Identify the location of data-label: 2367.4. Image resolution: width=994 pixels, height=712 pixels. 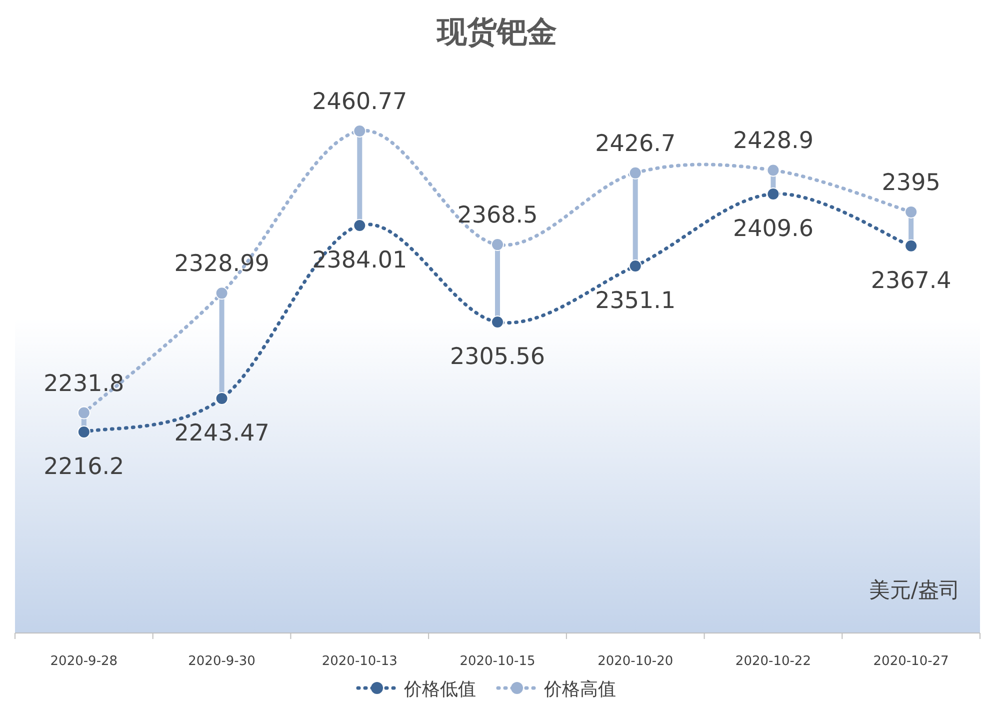
(911, 281).